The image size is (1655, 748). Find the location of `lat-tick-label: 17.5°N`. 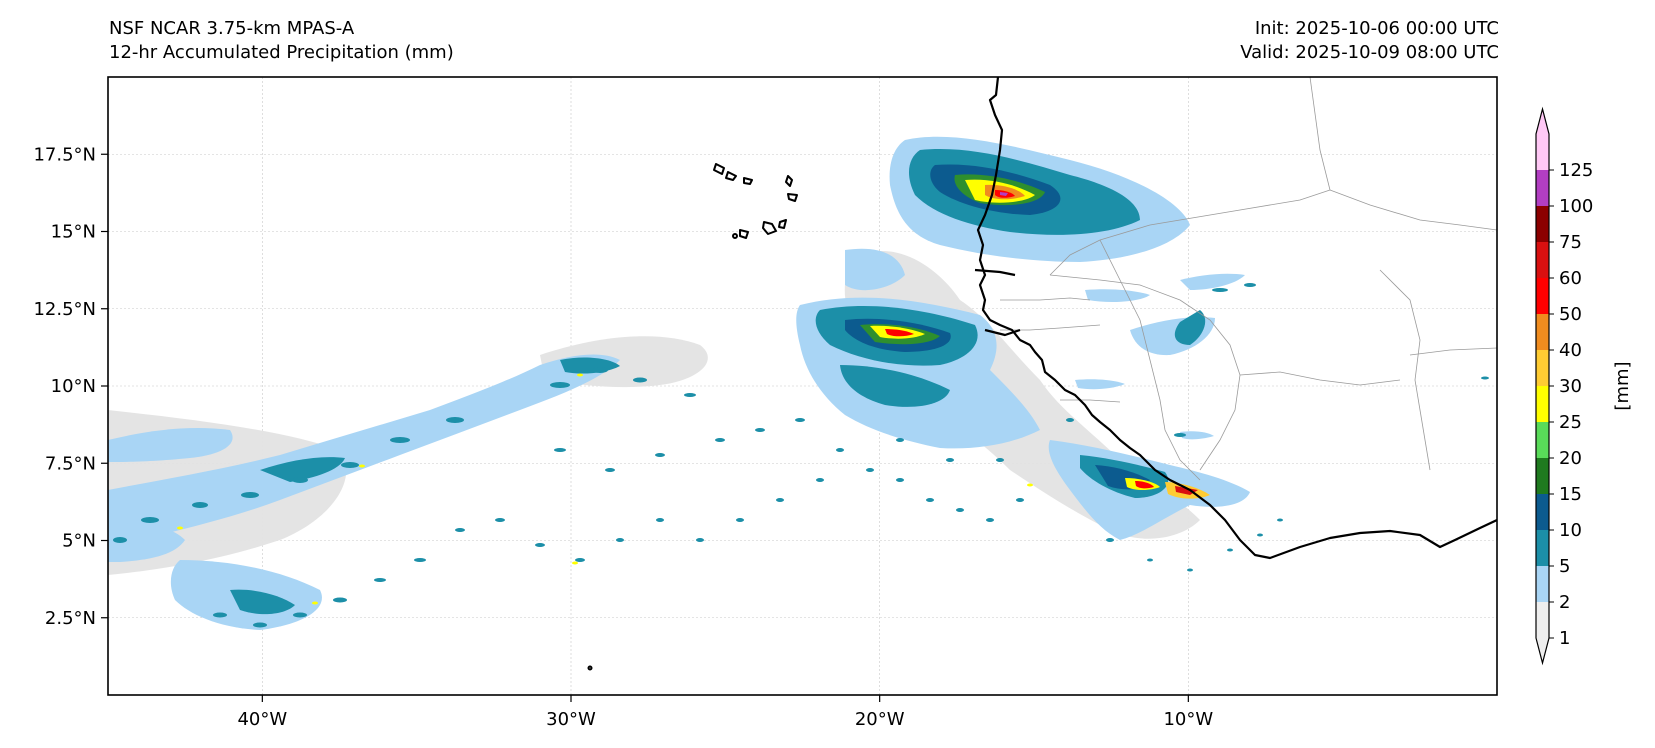

lat-tick-label: 17.5°N is located at coordinates (64, 154).